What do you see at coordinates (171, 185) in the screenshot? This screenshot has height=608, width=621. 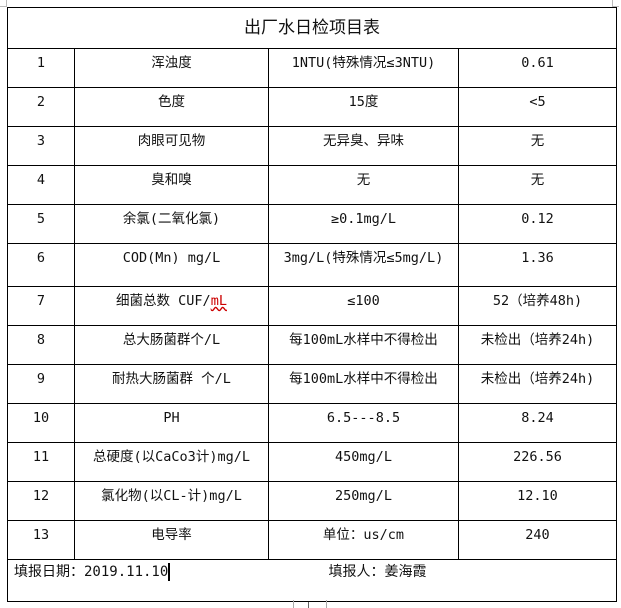 I see `cell-item: 臭和嗅` at bounding box center [171, 185].